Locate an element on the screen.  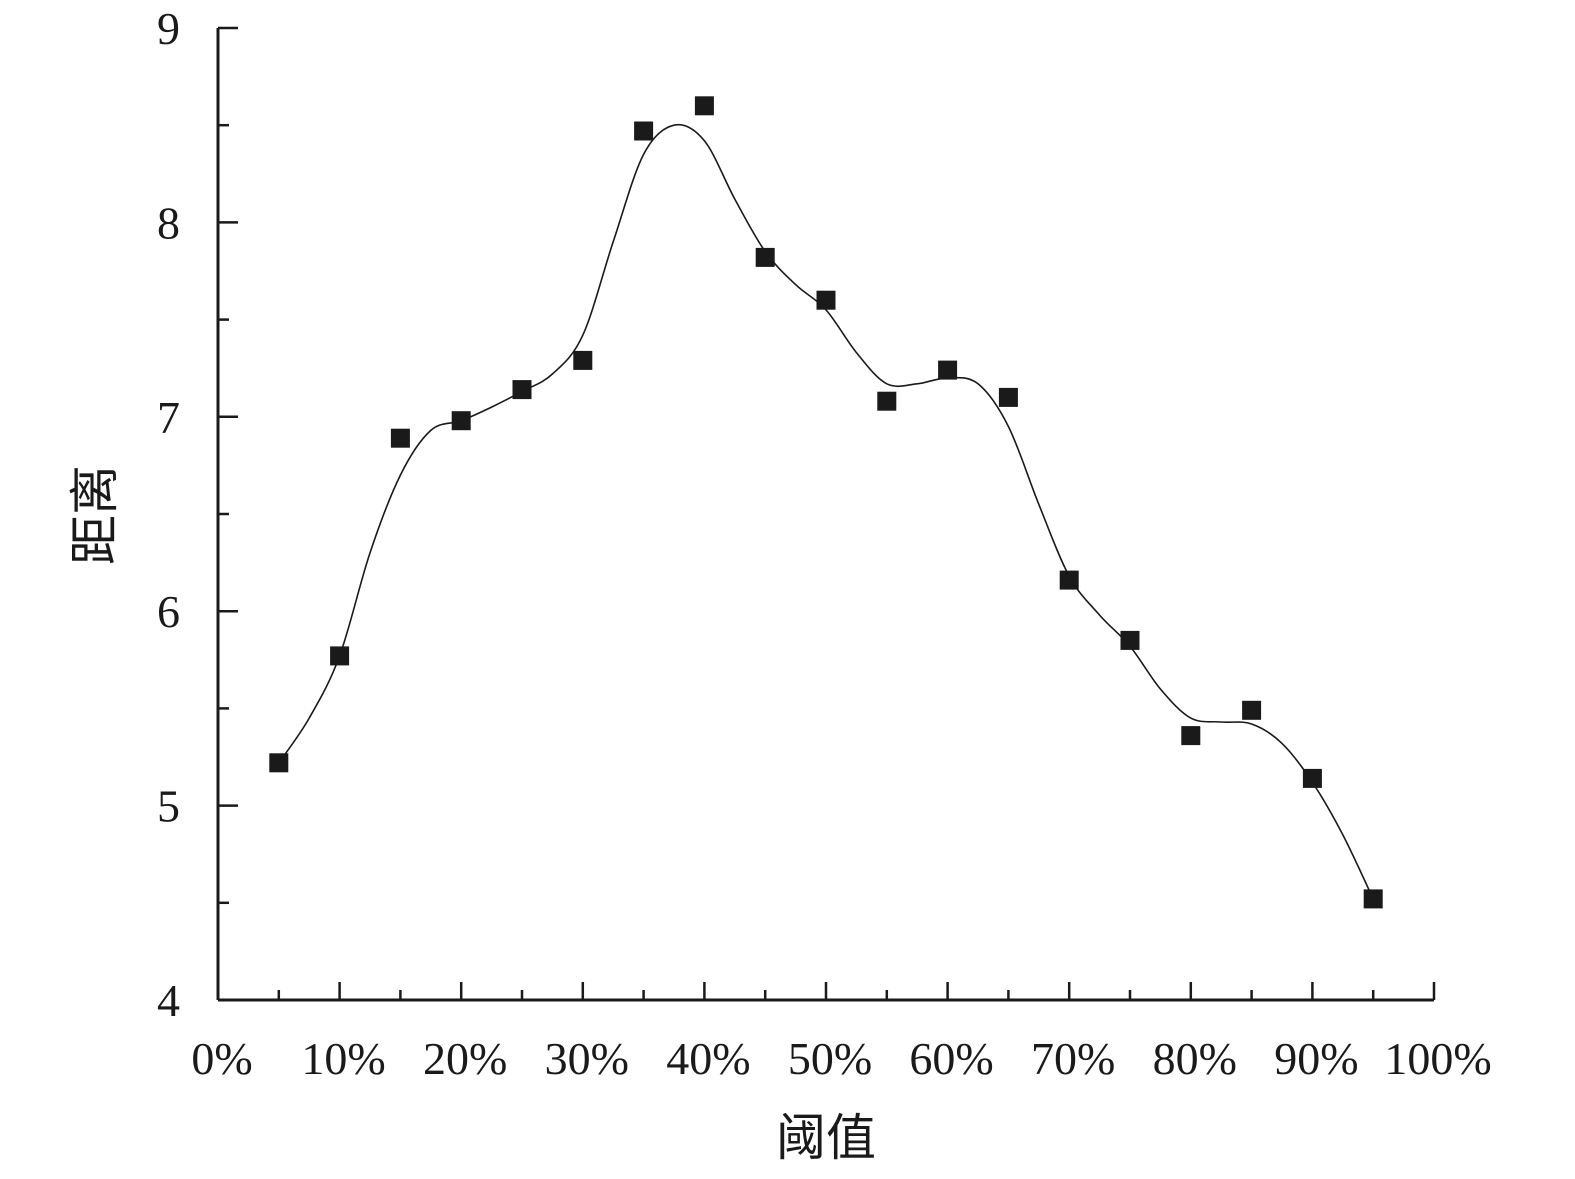
y-tick-label: 7 is located at coordinates (168, 417).